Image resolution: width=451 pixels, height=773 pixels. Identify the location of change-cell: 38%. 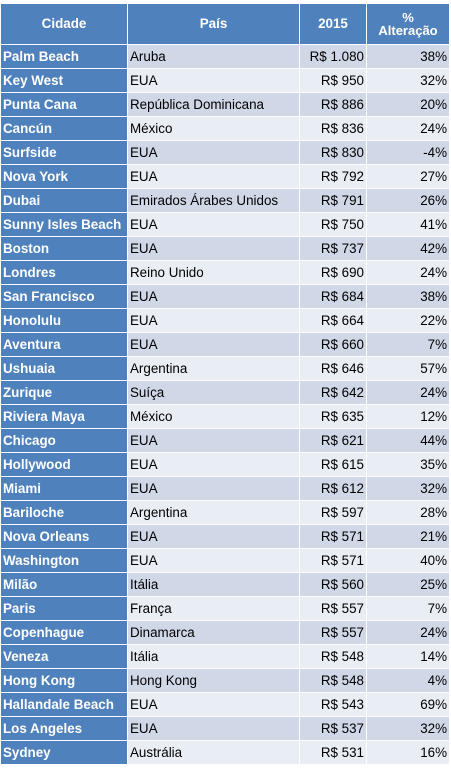
(408, 296).